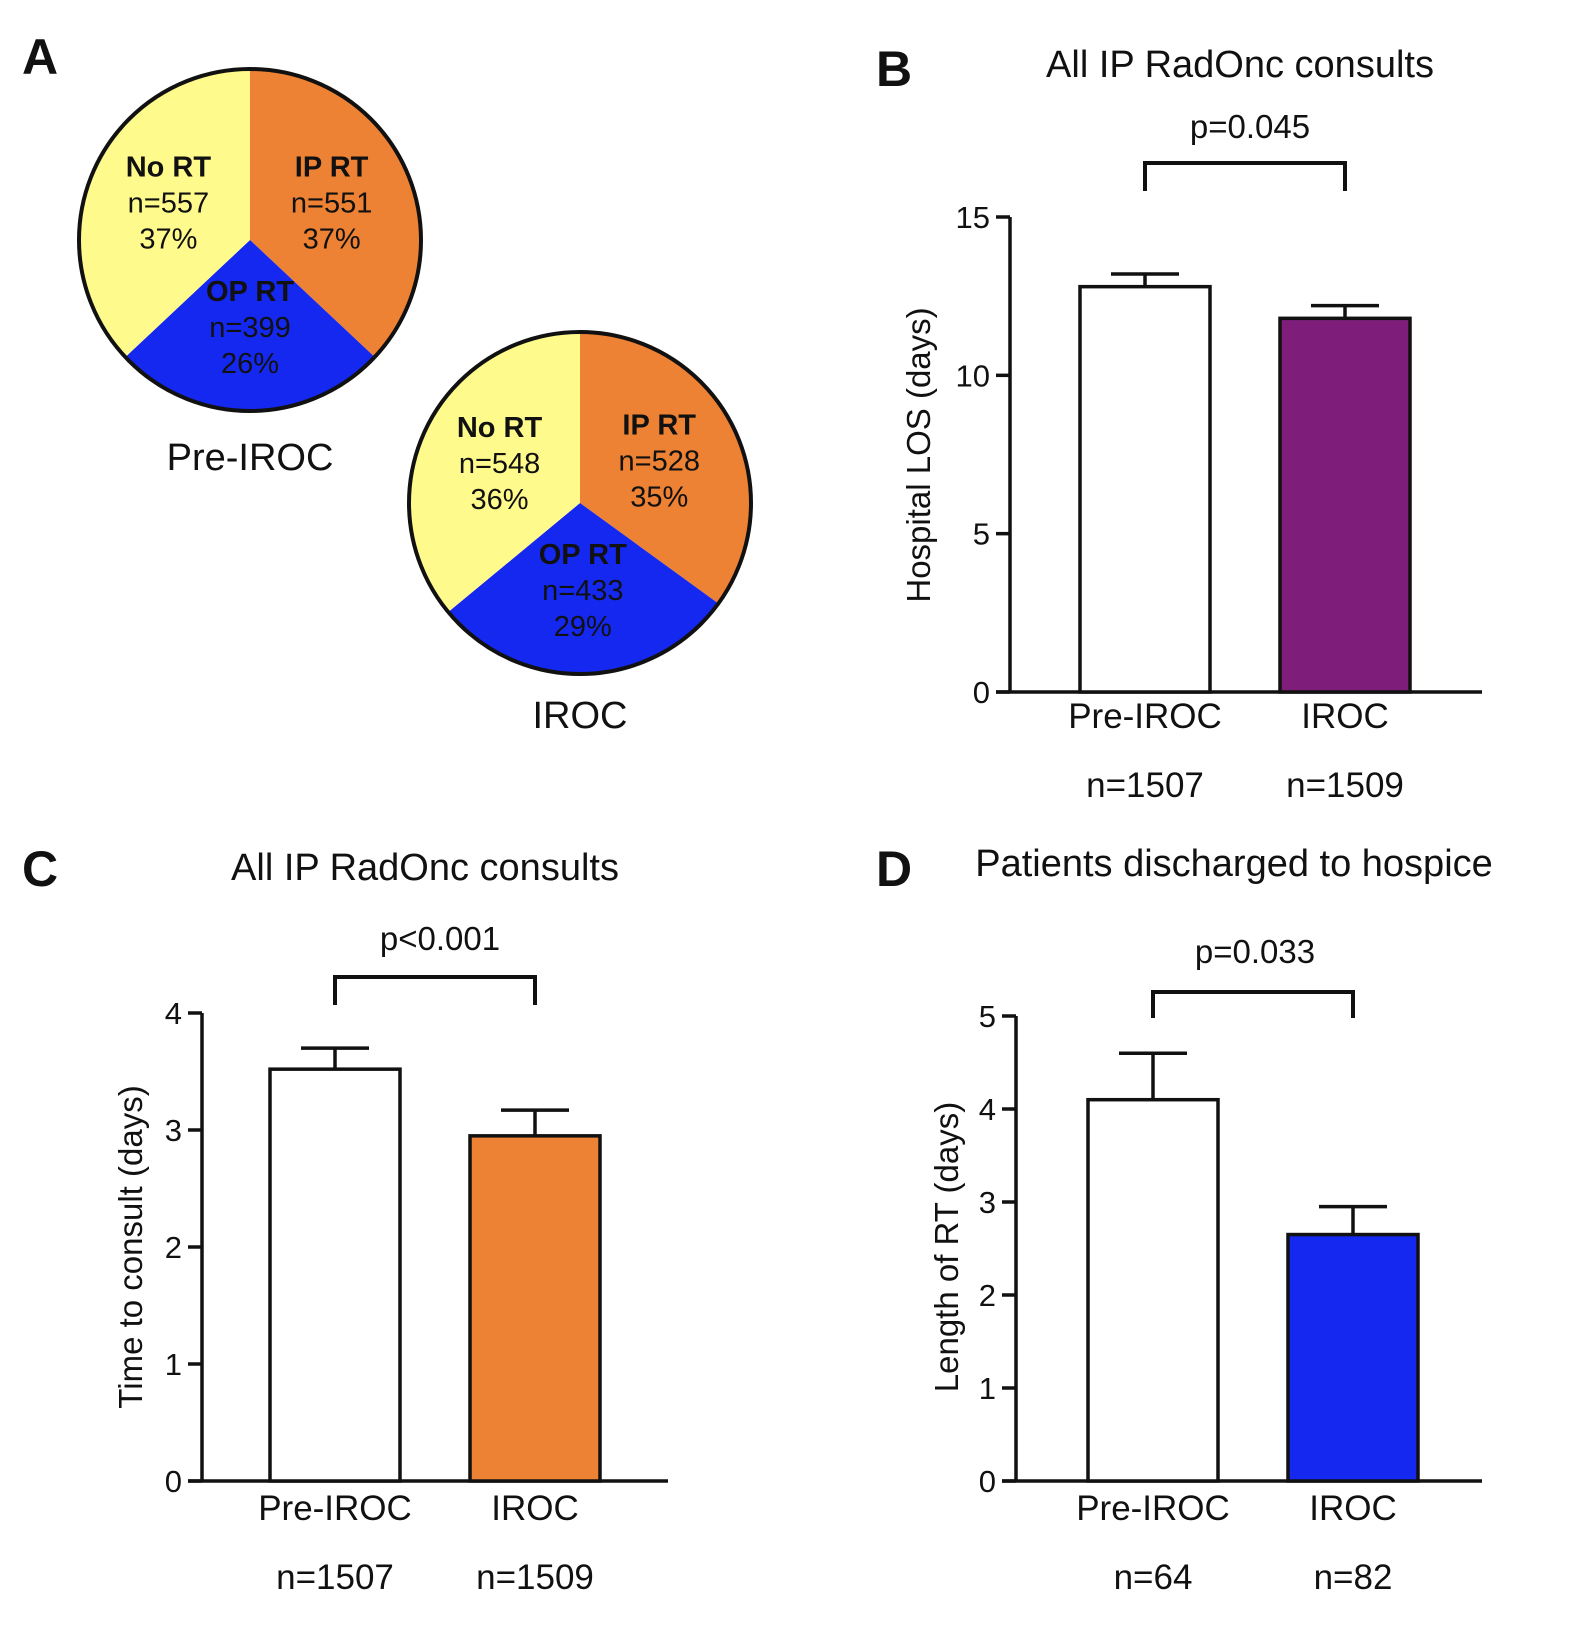  What do you see at coordinates (918, 454) in the screenshot?
I see `y-axis-label: Hospital LOS (days)` at bounding box center [918, 454].